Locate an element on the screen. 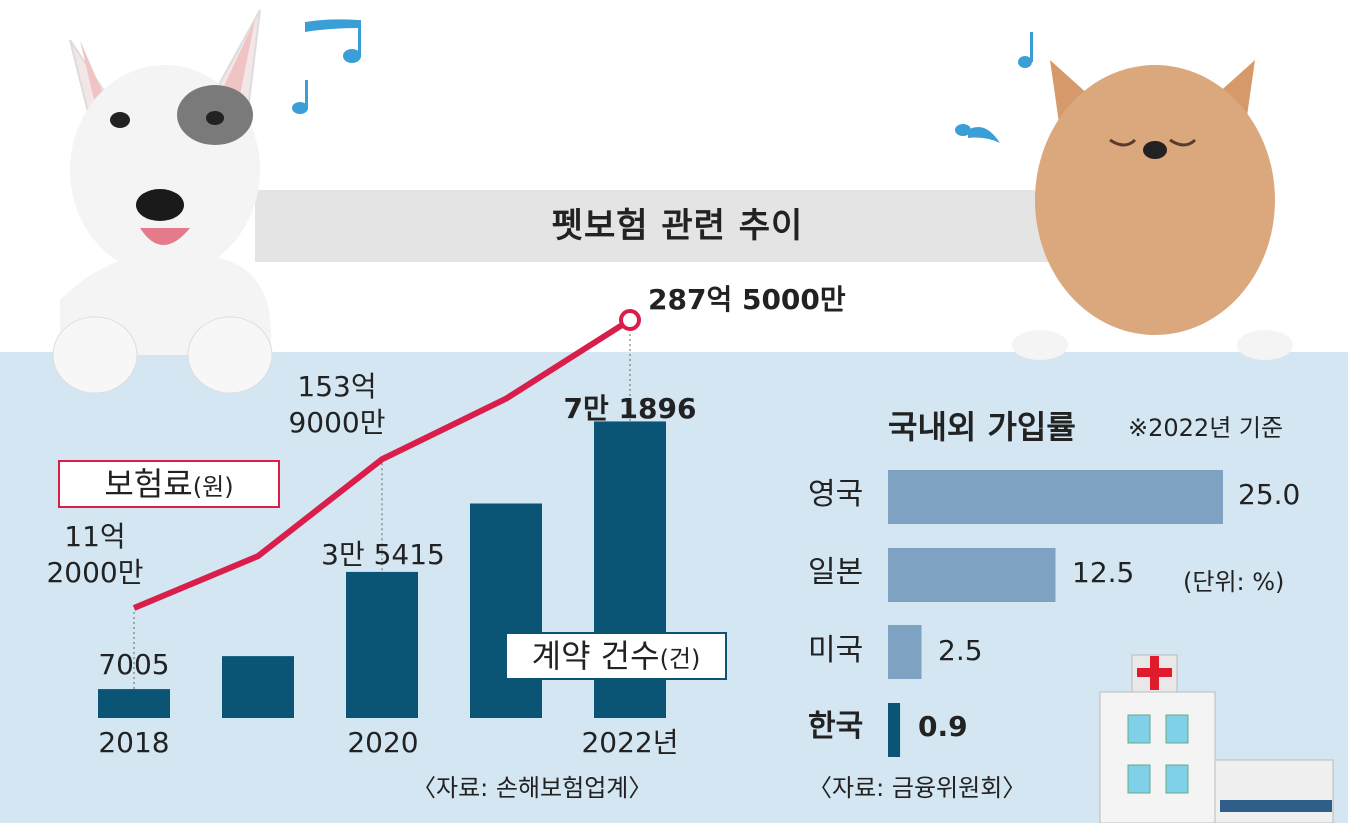  bar-2021 is located at coordinates (506, 610).